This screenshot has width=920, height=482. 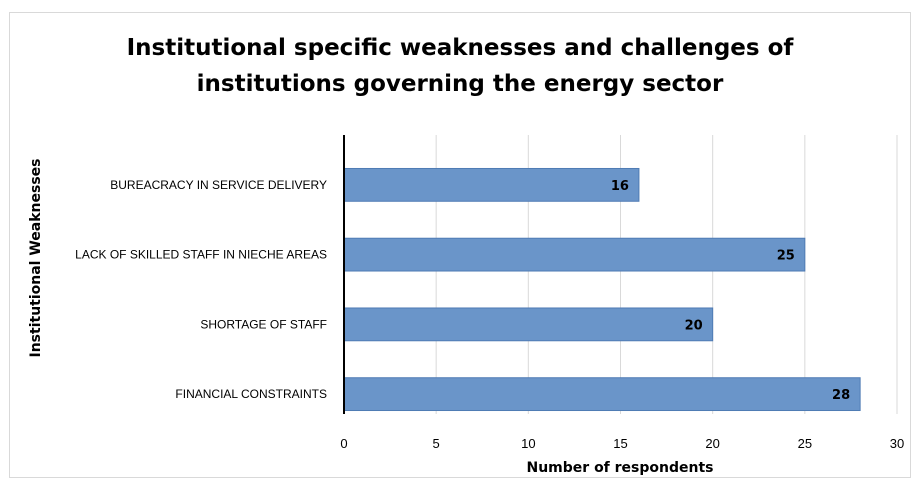 What do you see at coordinates (436, 443) in the screenshot?
I see `x-tick-label: 5` at bounding box center [436, 443].